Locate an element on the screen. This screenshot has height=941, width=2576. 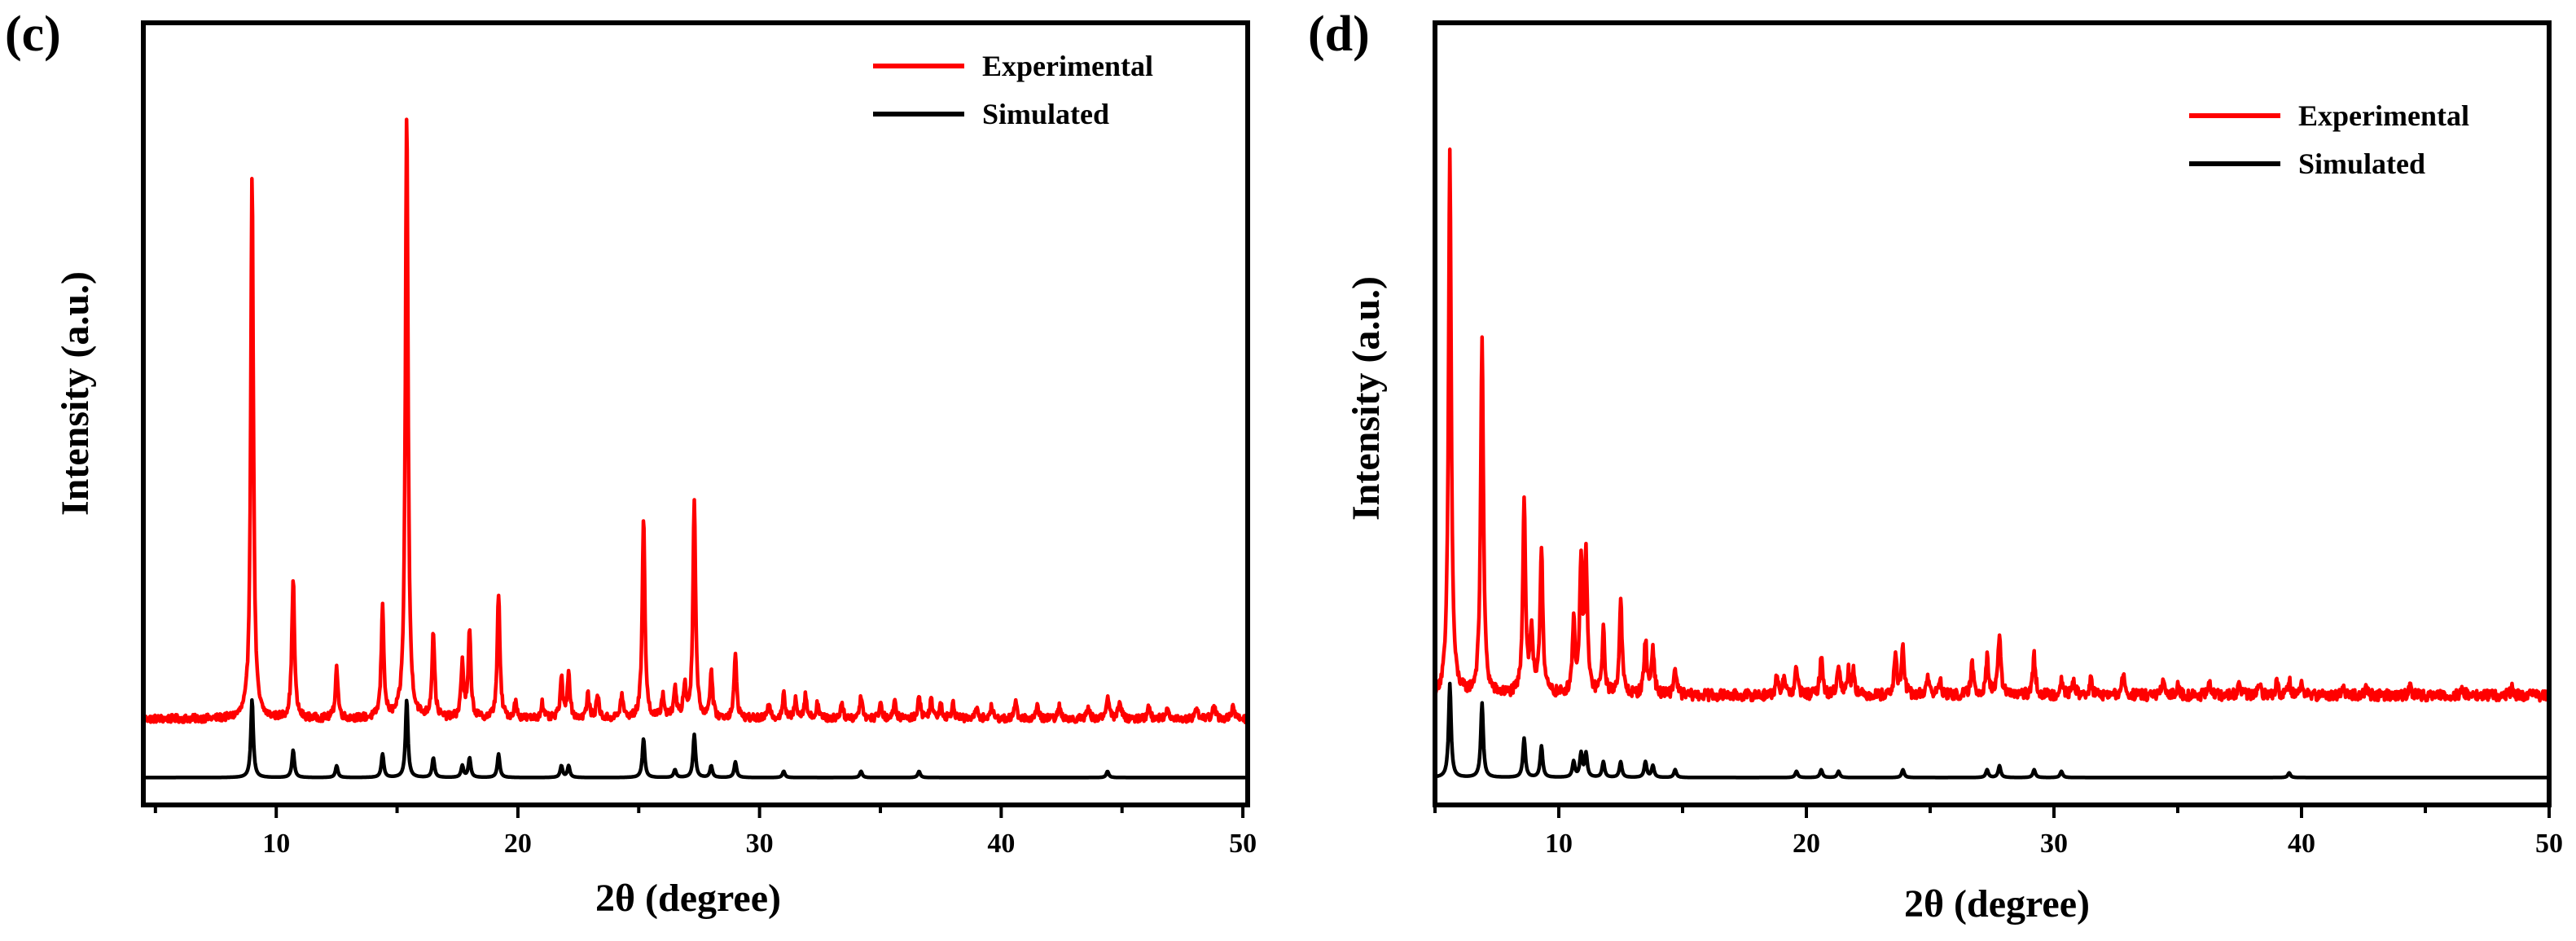
x-tick-label-40-c: 40 is located at coordinates (1001, 844).